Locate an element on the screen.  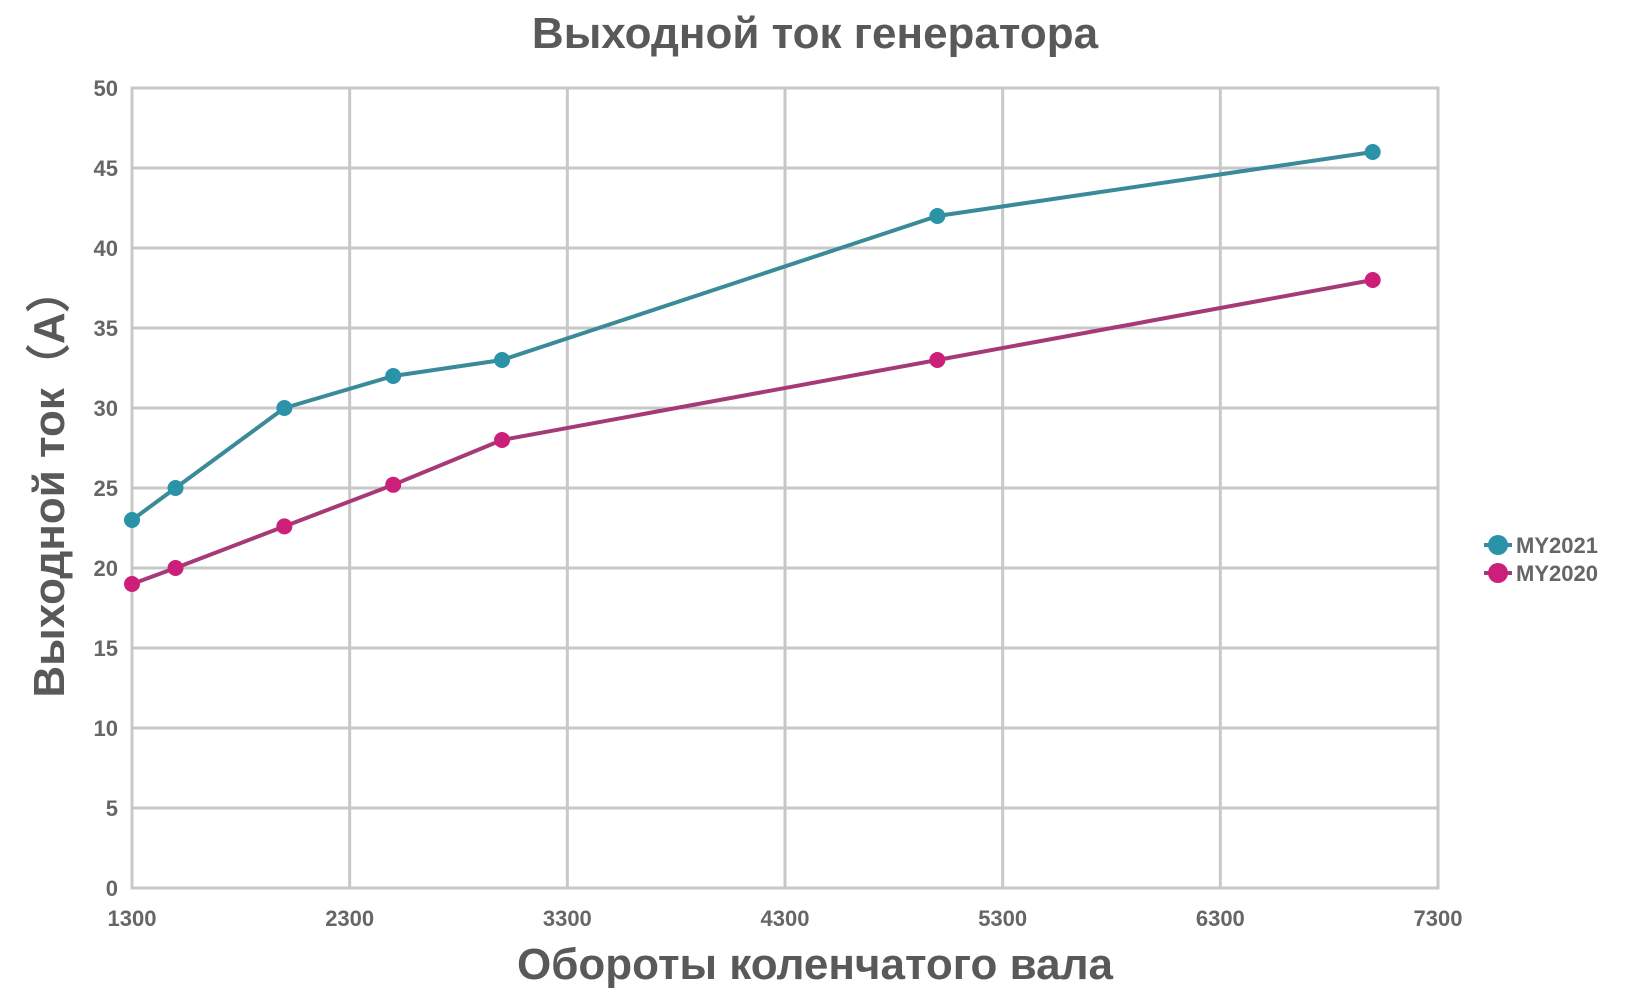
chart-title: Выходной ток генератора is located at coordinates (815, 33).